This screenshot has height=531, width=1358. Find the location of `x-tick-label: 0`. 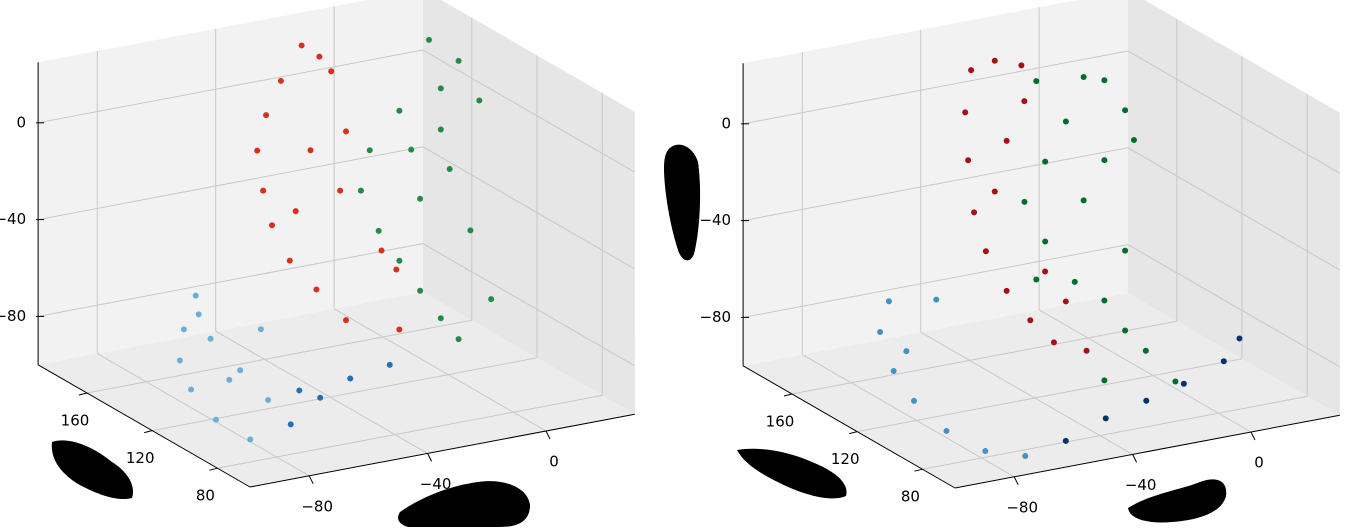

x-tick-label: 0 is located at coordinates (554, 462).